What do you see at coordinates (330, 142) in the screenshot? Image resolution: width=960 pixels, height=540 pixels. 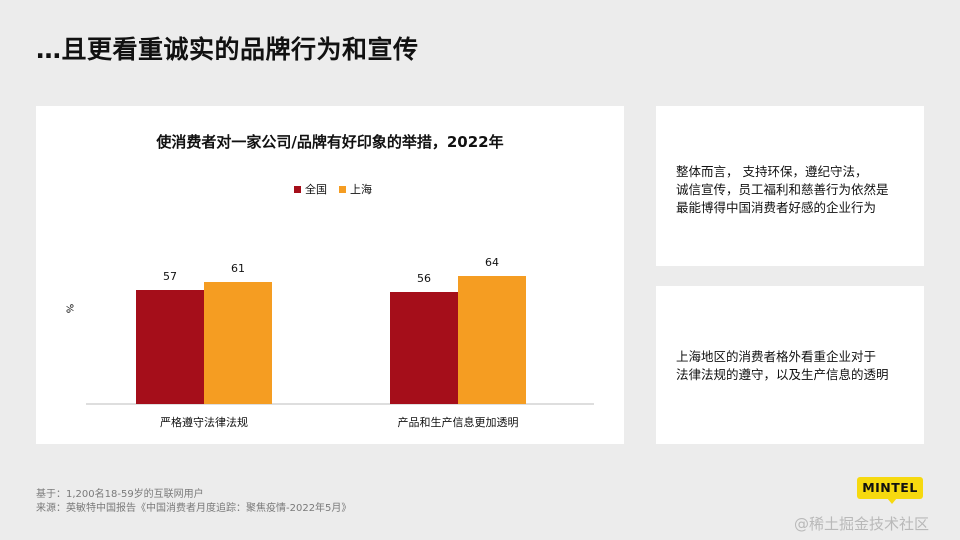 I see `chart-title: 使消费者对一家公司/品牌有好印象的举措，2022年` at bounding box center [330, 142].